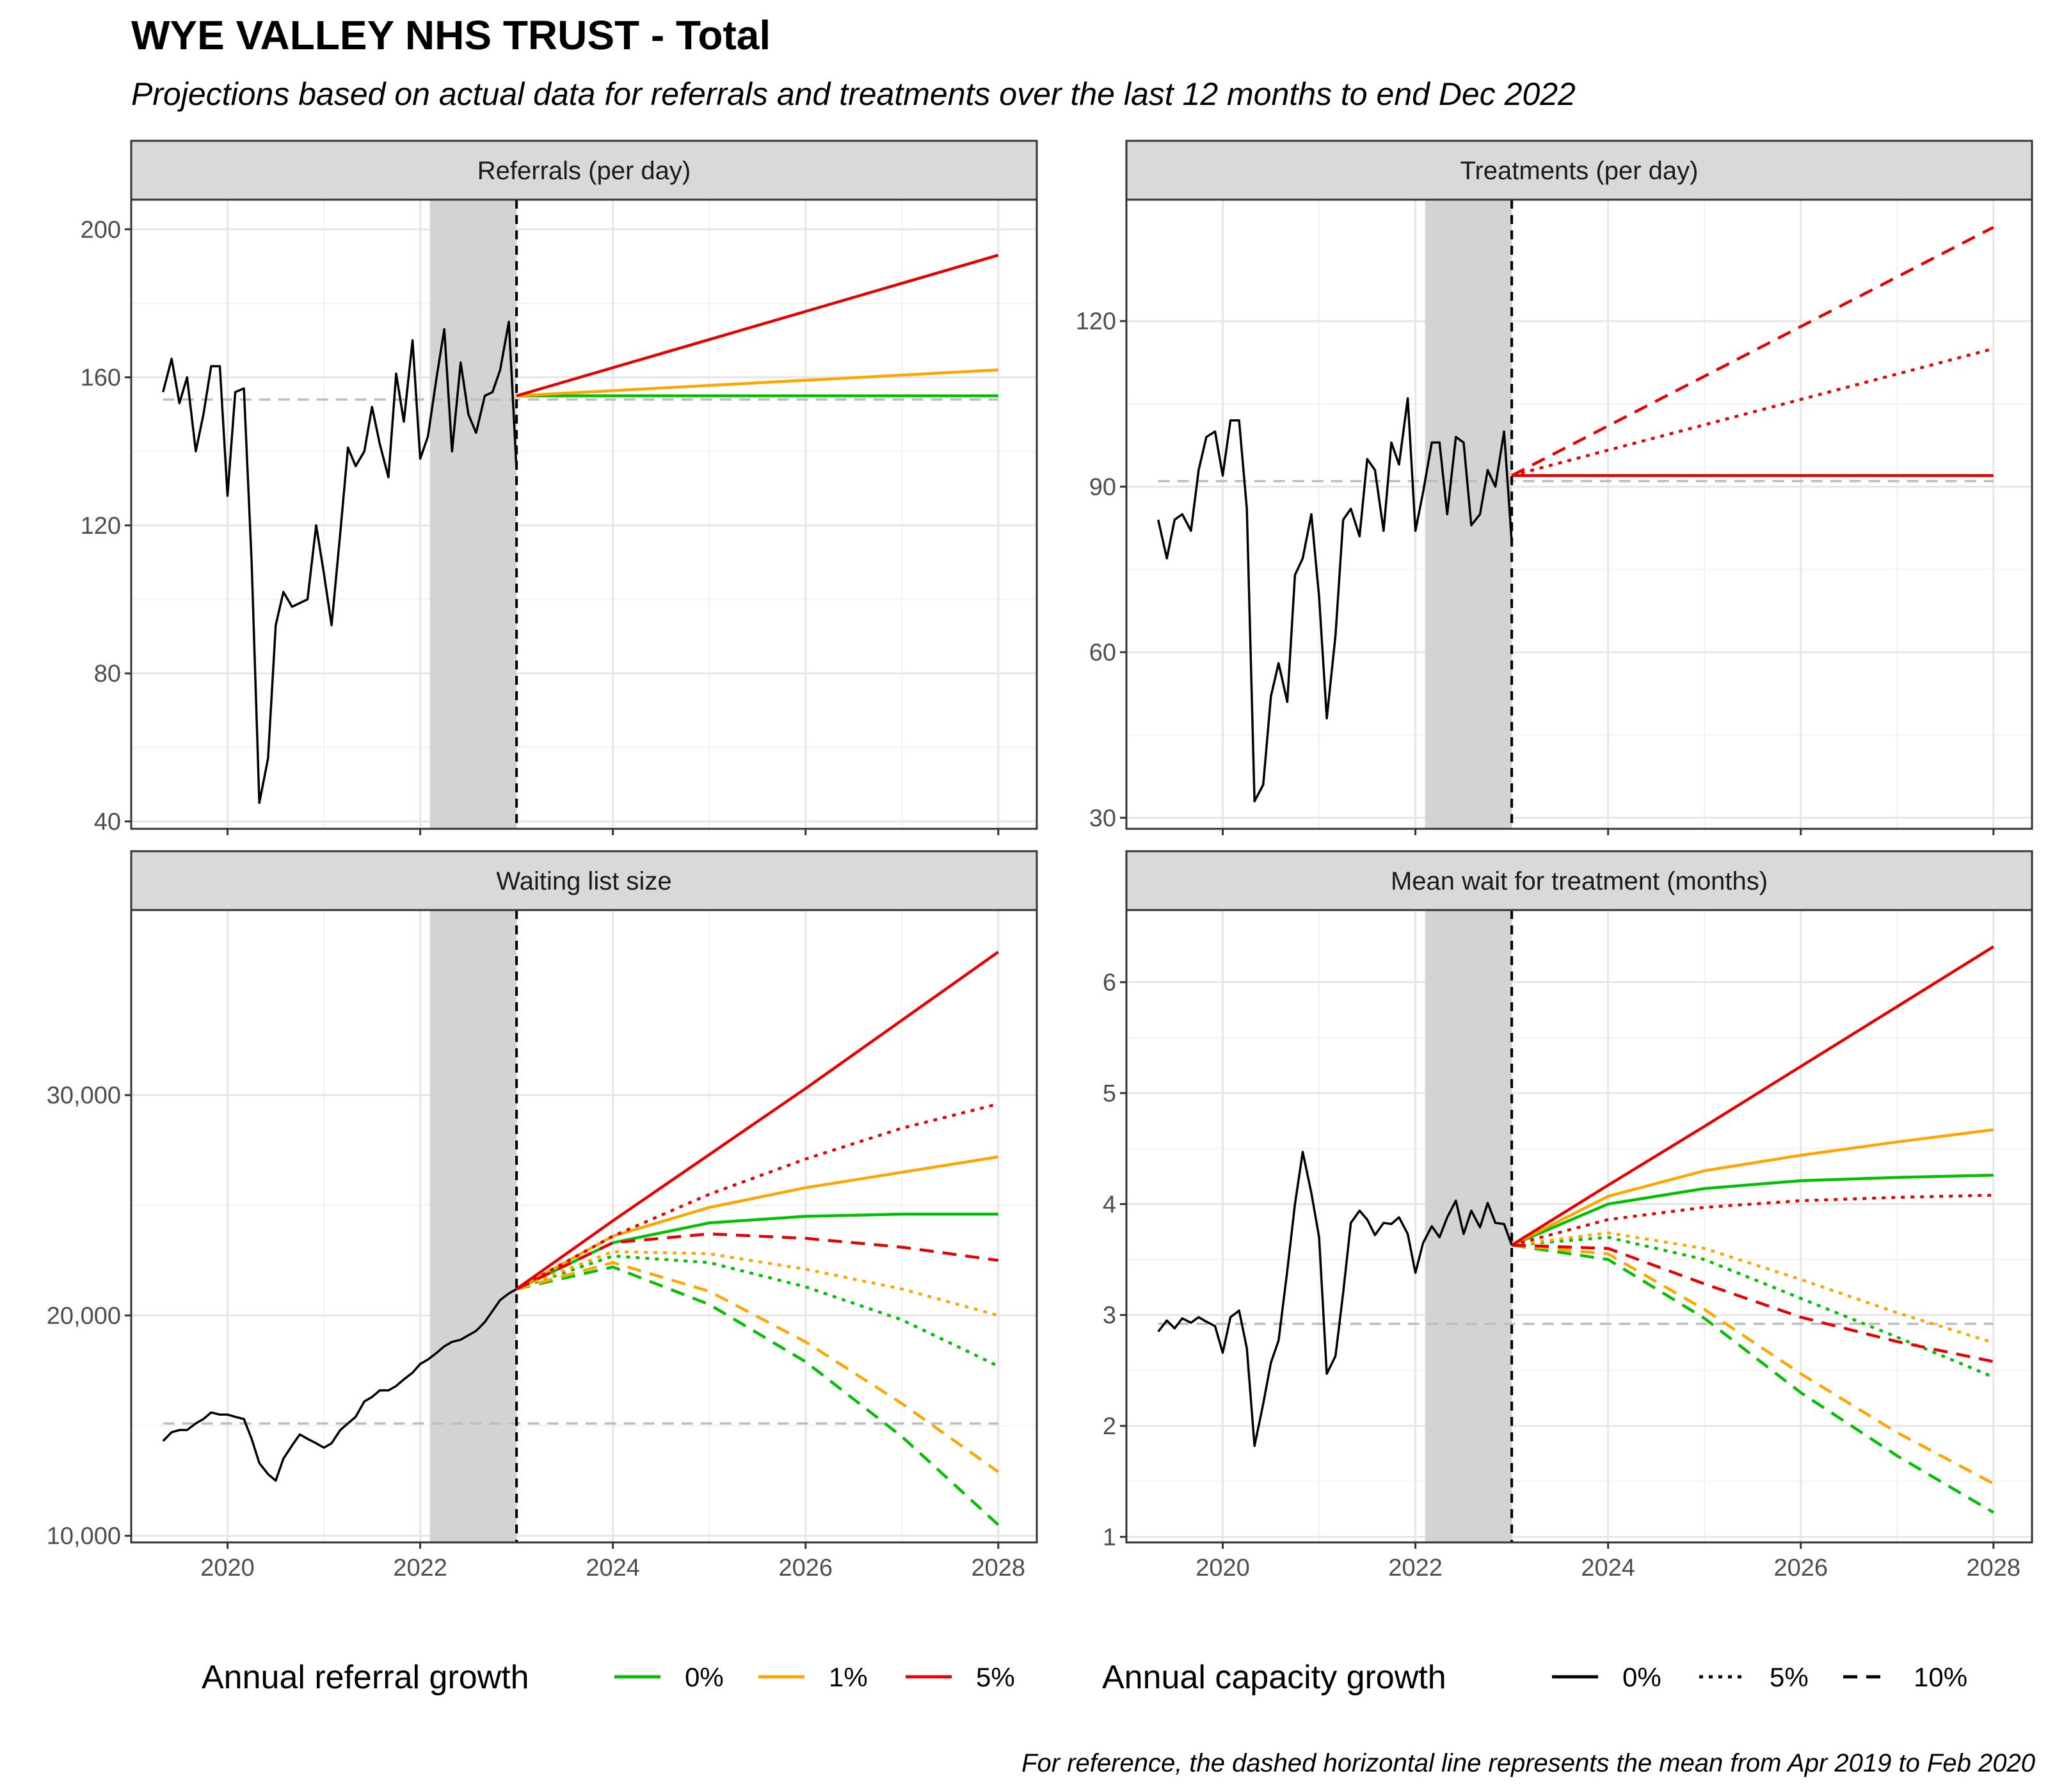  I want to click on panel-title: Mean wait for treatment (months), so click(1579, 881).